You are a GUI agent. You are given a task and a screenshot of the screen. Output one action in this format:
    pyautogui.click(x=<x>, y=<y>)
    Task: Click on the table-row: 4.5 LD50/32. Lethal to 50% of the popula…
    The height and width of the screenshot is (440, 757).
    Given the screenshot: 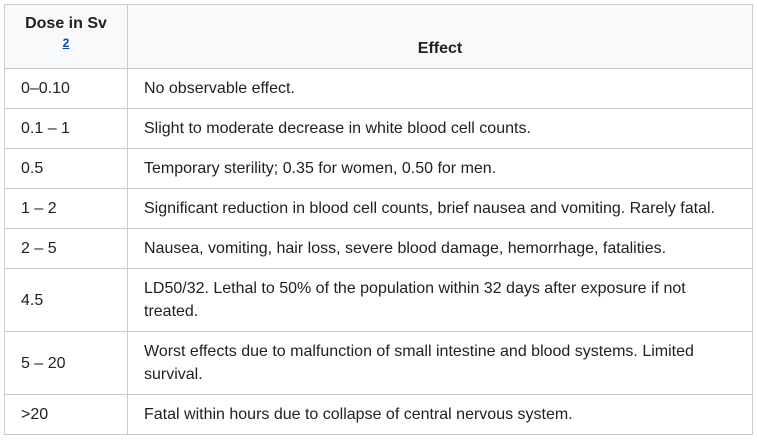 What is the action you would take?
    pyautogui.click(x=378, y=300)
    